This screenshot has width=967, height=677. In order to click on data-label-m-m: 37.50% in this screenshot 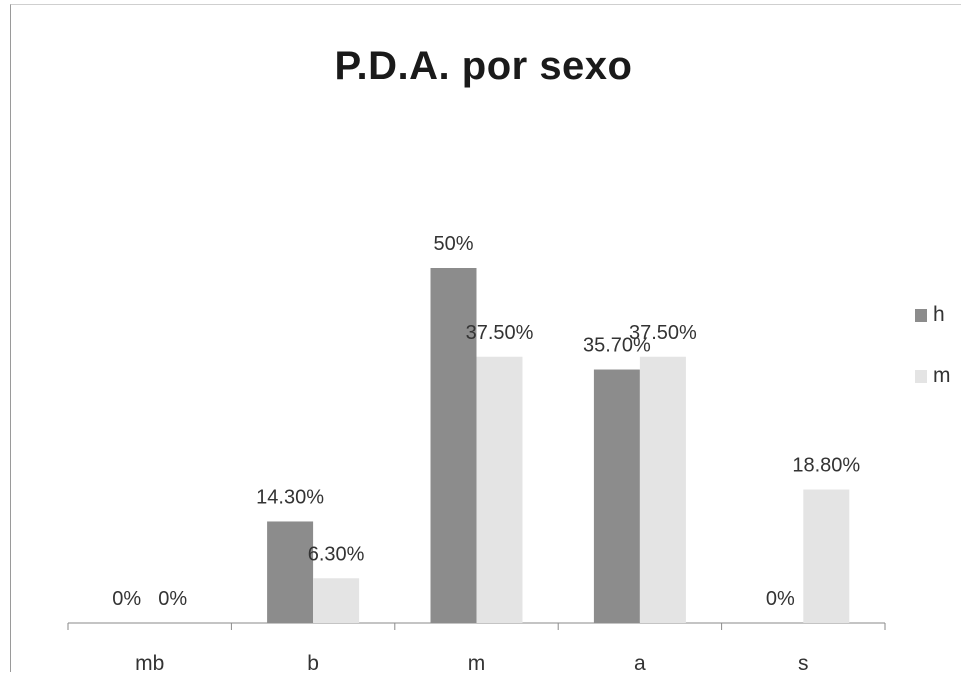, I will do `click(500, 333)`.